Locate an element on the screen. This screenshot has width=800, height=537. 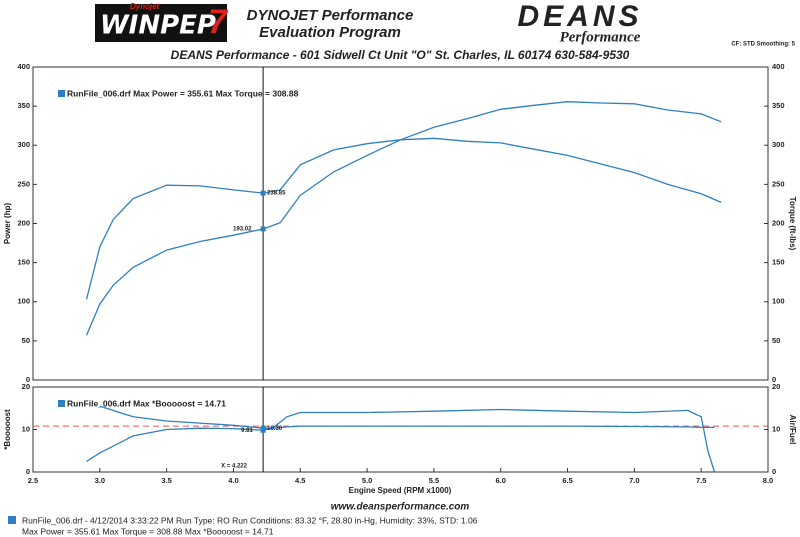
logo-box is located at coordinates (161, 23).